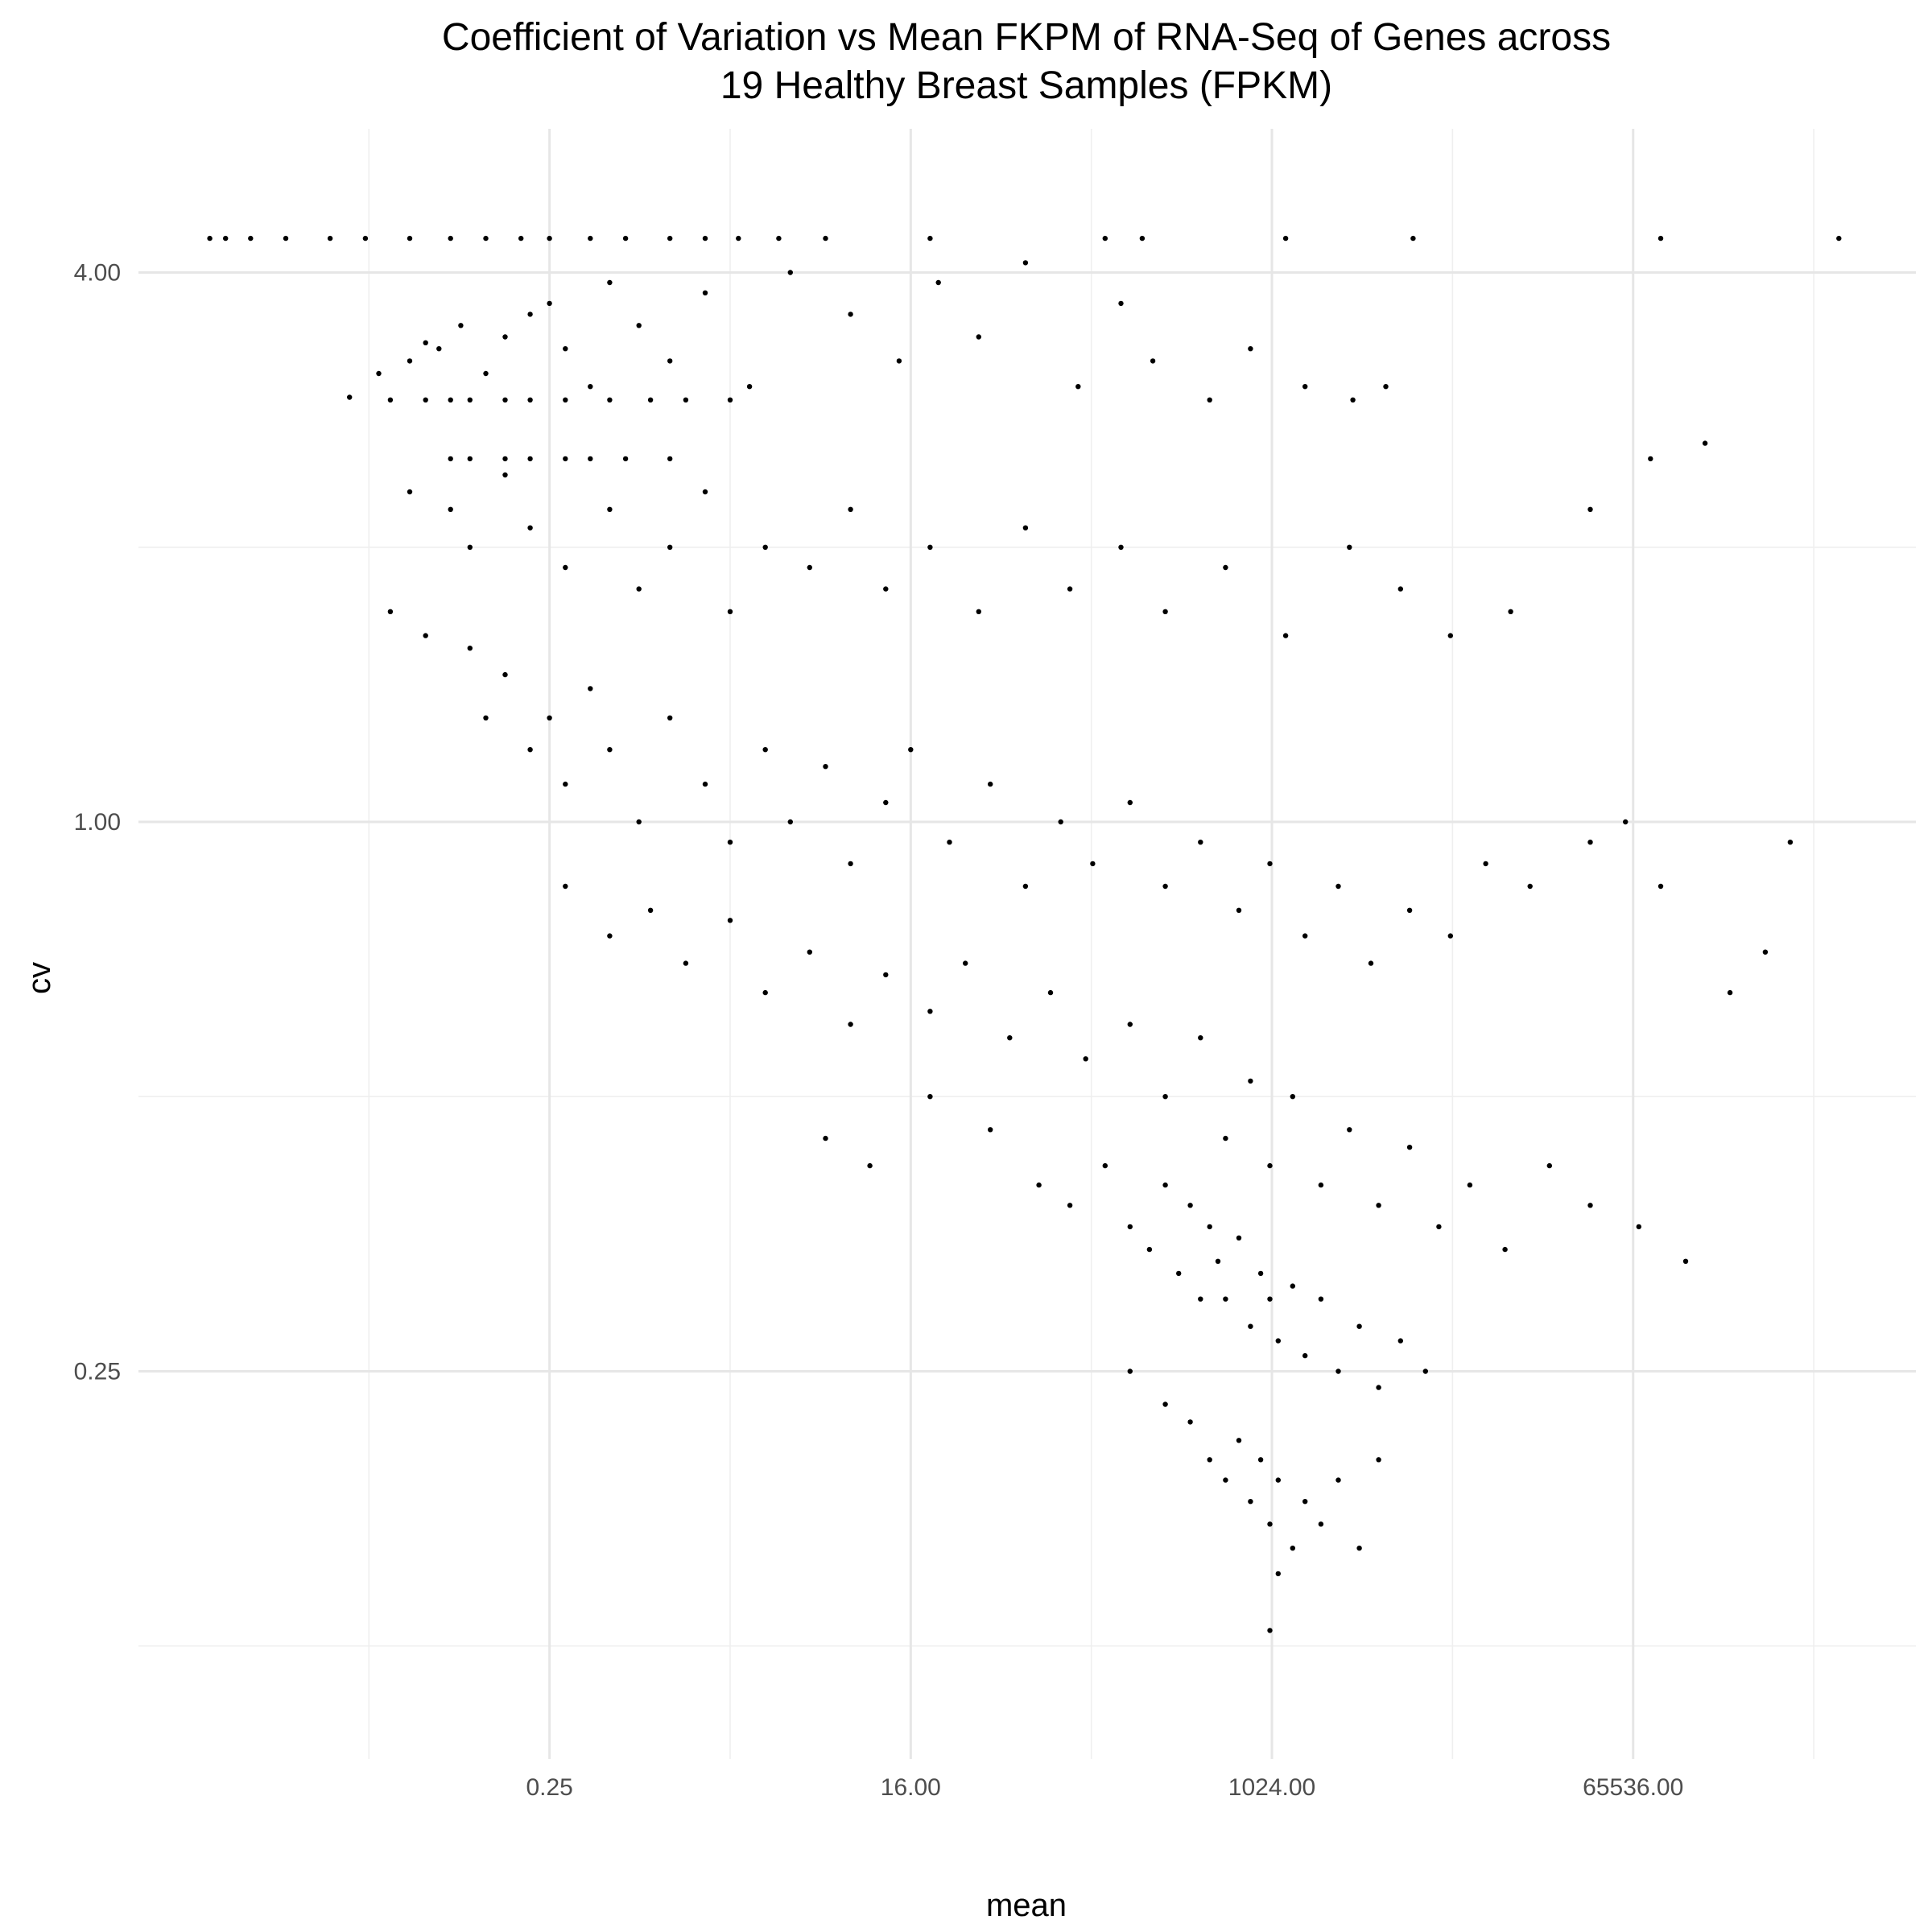  Describe the element at coordinates (1026, 1905) in the screenshot. I see `x-axis-title: mean` at that location.